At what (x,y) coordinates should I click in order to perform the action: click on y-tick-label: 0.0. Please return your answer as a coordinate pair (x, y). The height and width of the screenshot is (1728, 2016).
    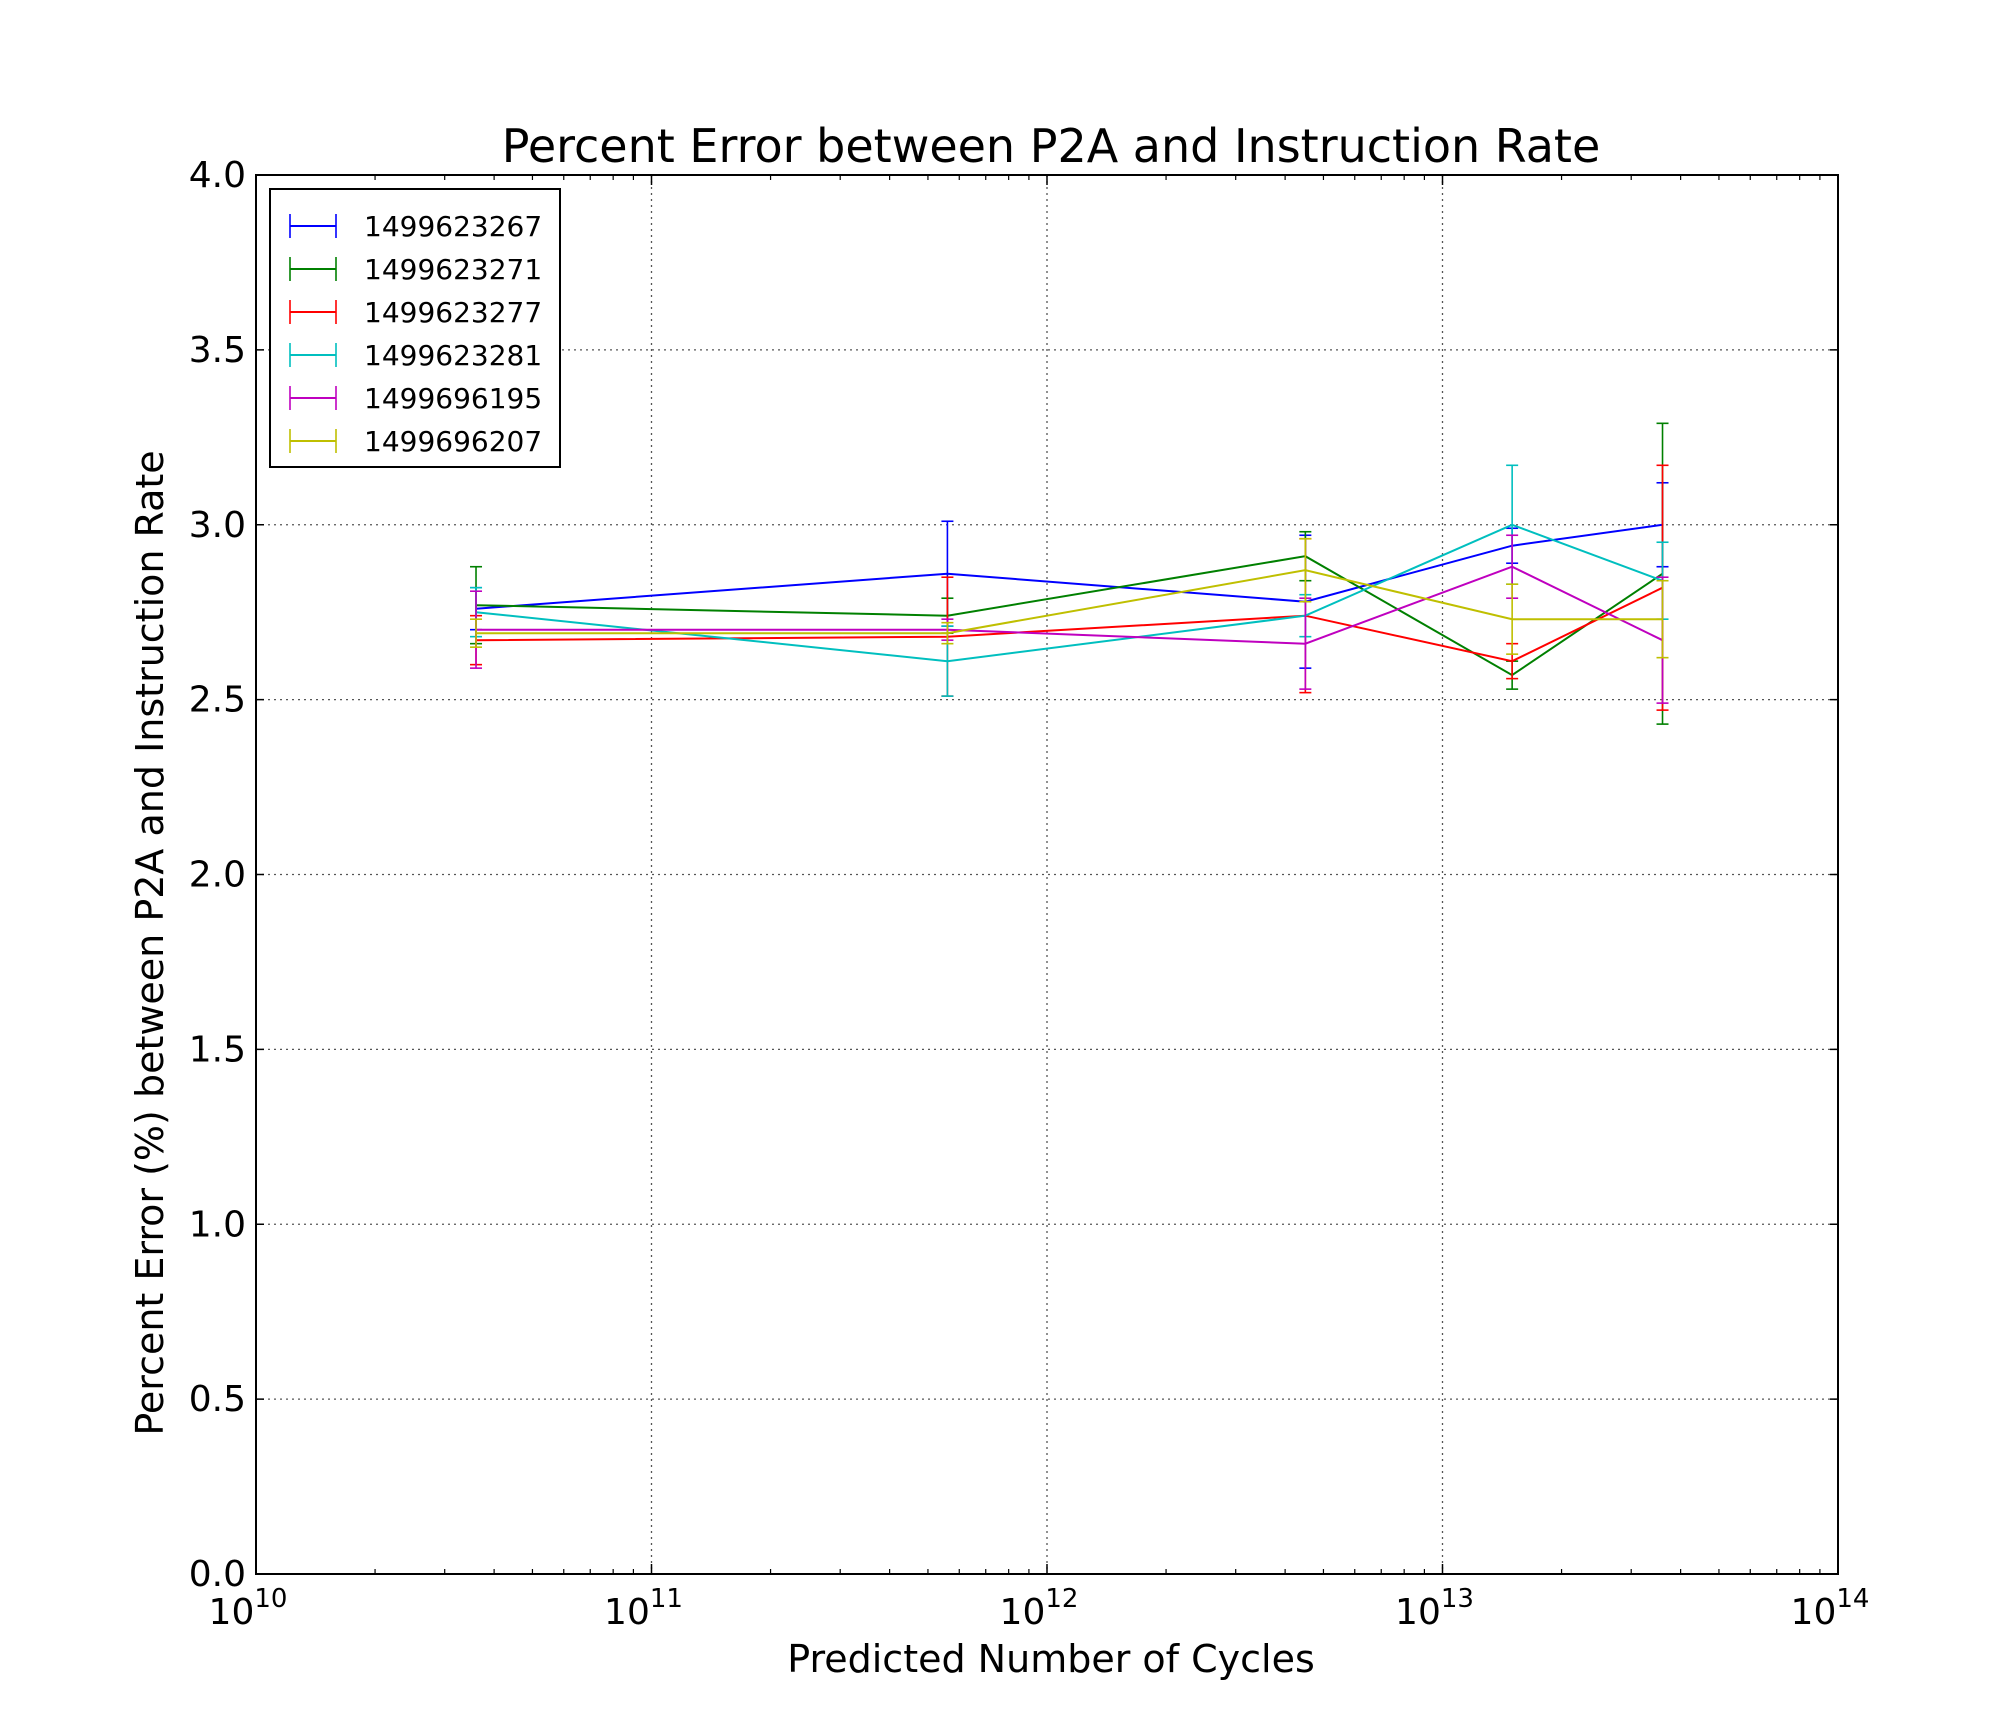
    Looking at the image, I should click on (217, 1574).